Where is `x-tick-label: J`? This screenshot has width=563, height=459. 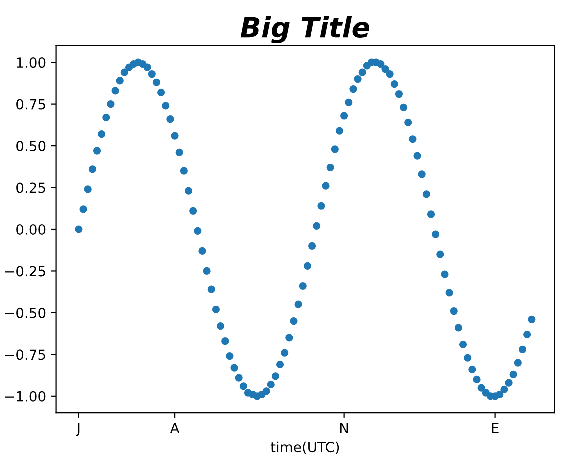 x-tick-label: J is located at coordinates (78, 429).